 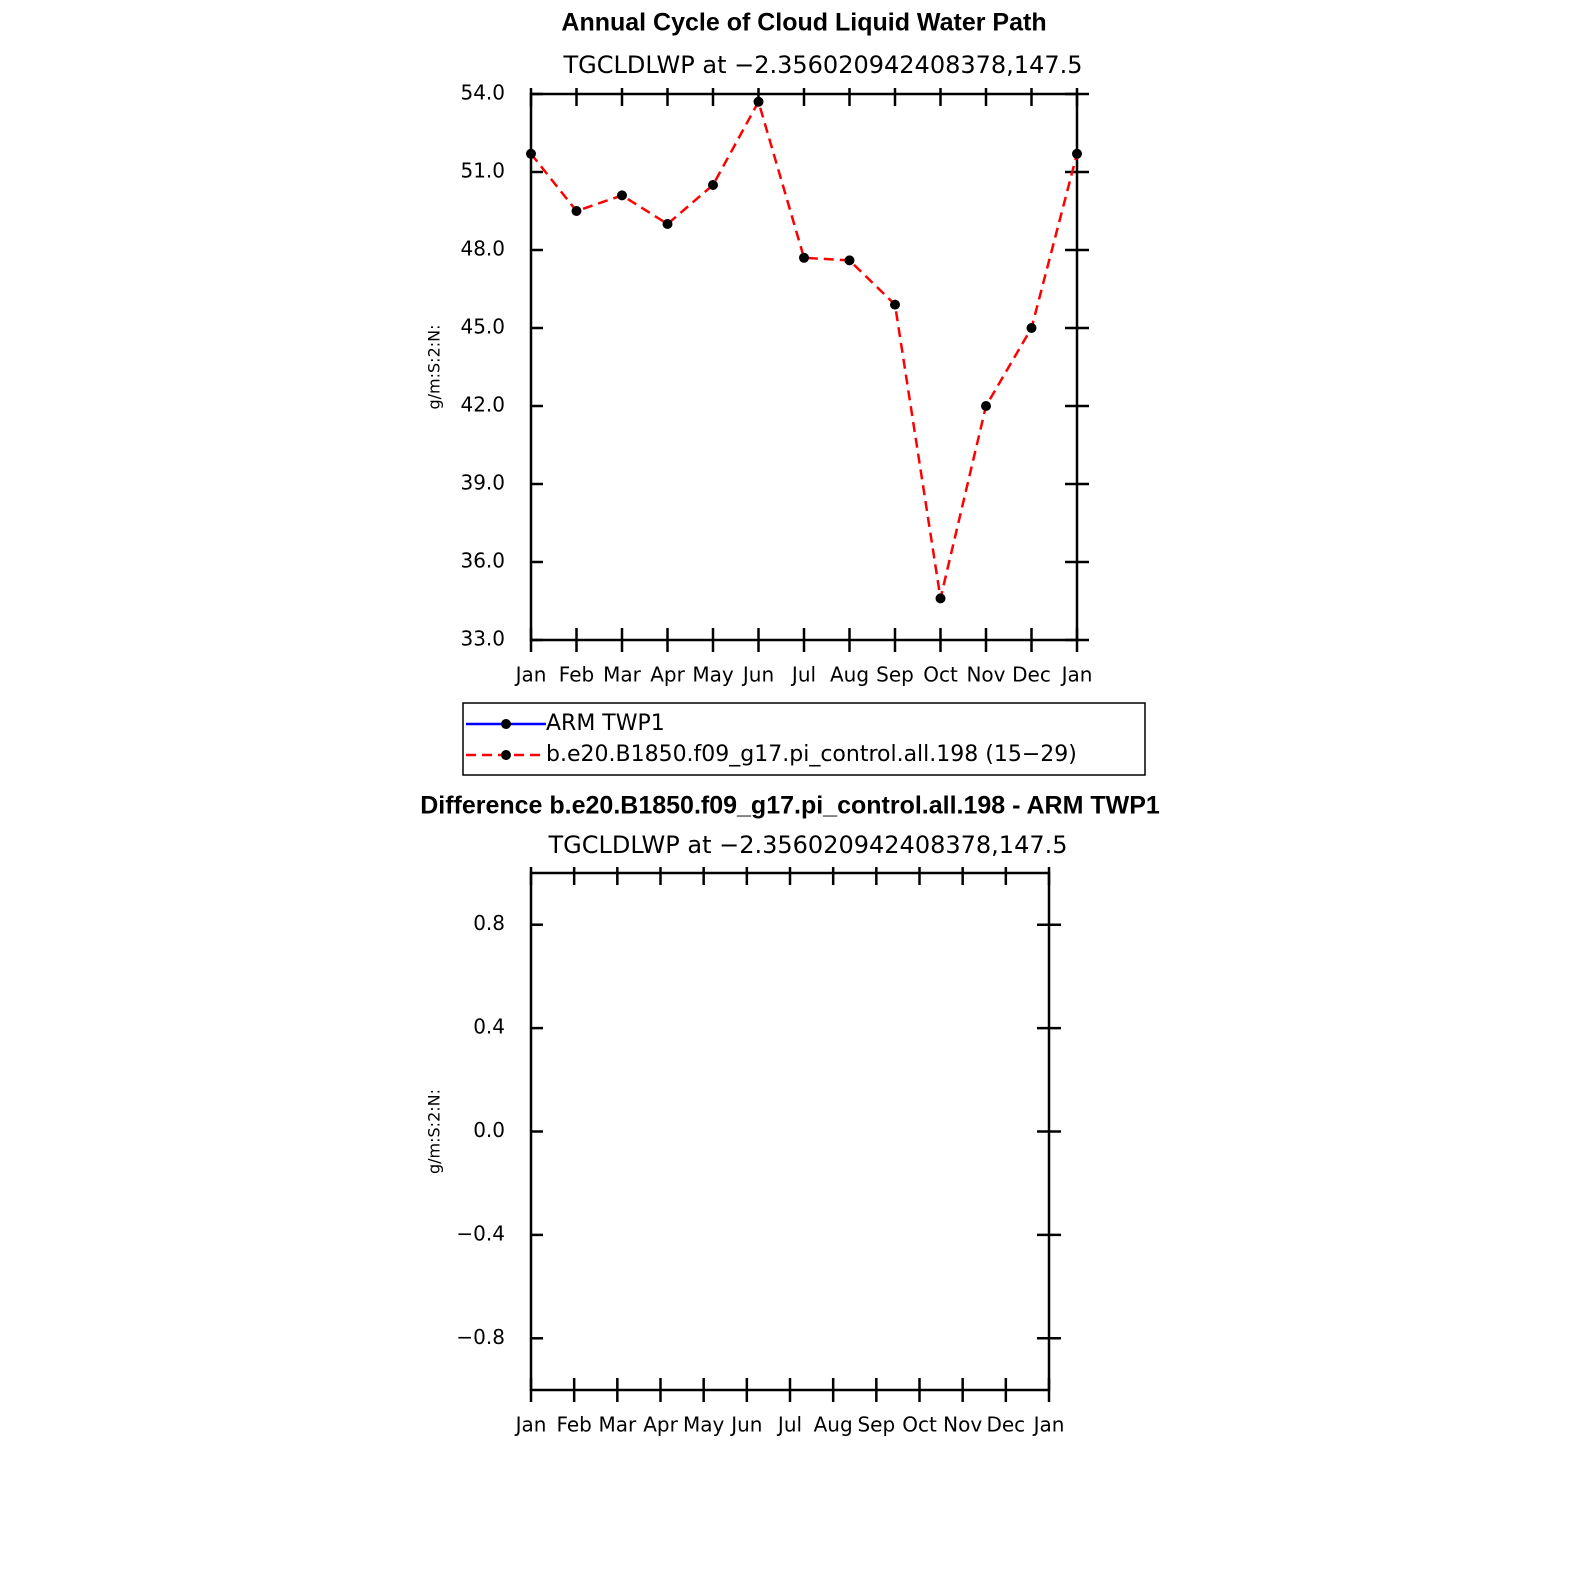 I want to click on legend-label: ARM TWP1, so click(x=605, y=723).